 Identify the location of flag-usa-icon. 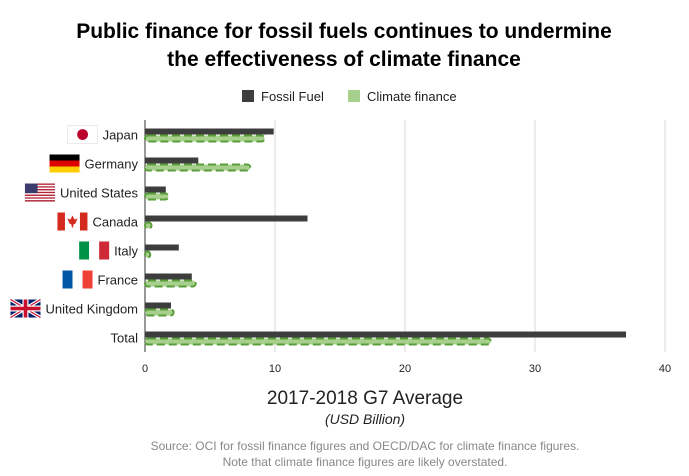
(39, 192).